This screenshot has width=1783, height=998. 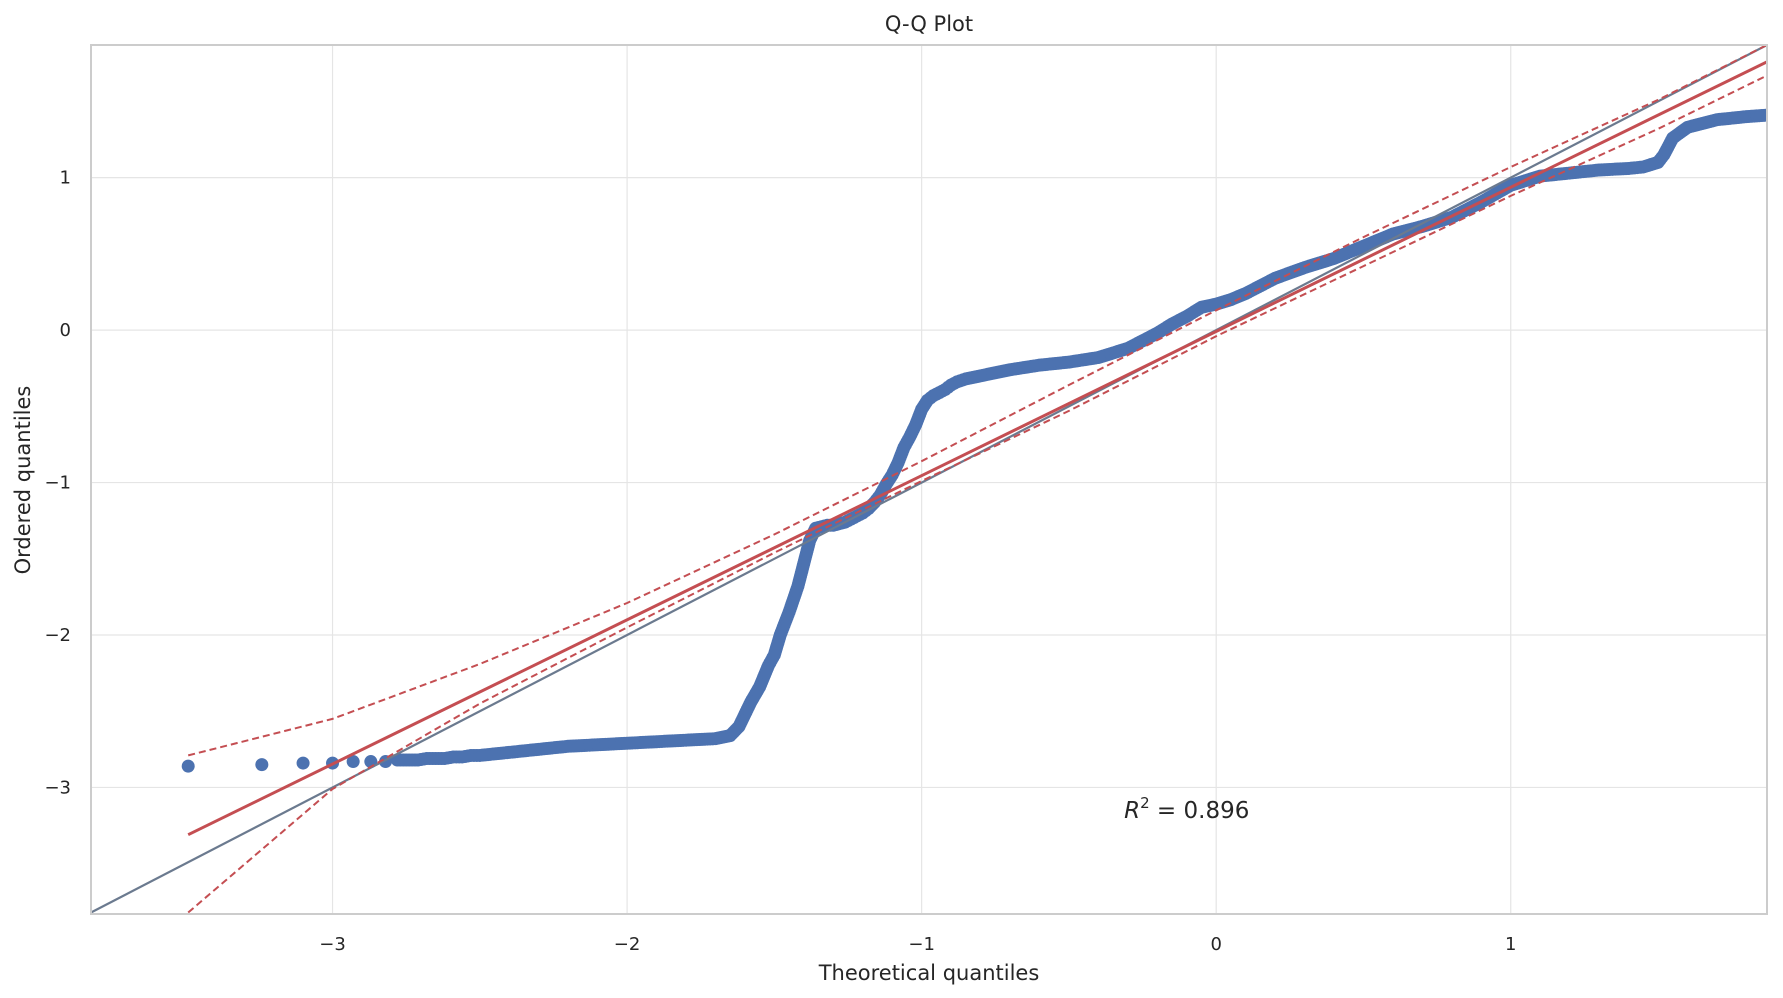 I want to click on r-squared-value: = 0.896, so click(x=1200, y=811).